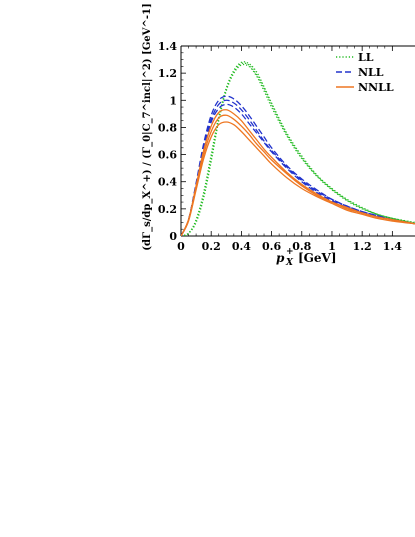  Describe the element at coordinates (167, 155) in the screenshot. I see `y-tick-label: 0.6` at that location.